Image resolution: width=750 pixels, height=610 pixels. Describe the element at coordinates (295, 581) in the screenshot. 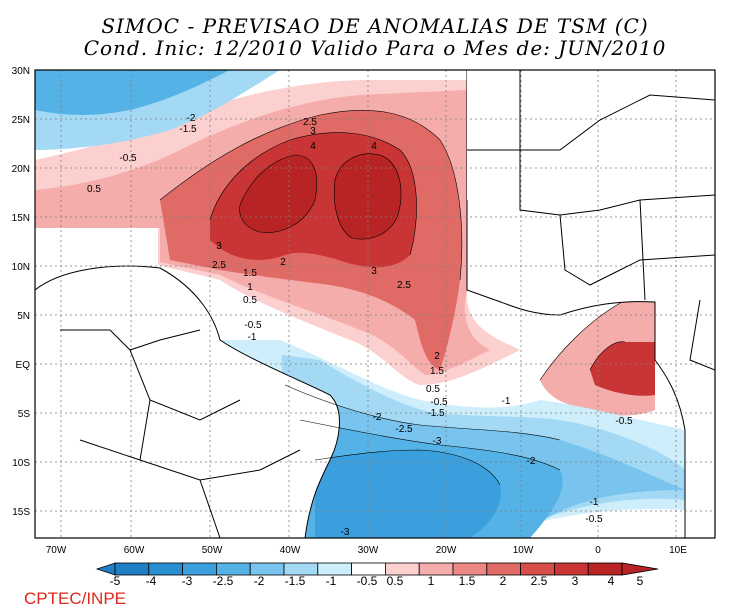

I see `colorbar-label: -1.5` at that location.